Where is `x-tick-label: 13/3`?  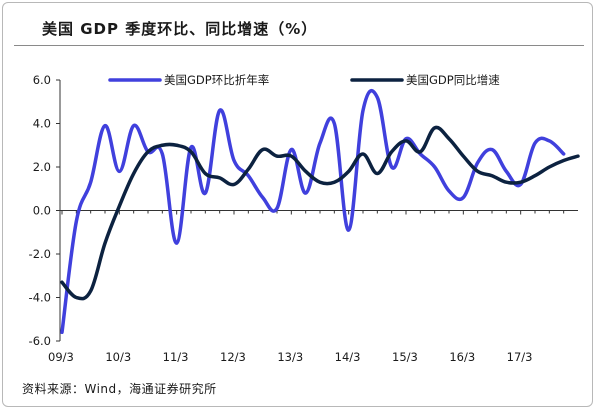 x-tick-label: 13/3 is located at coordinates (290, 357).